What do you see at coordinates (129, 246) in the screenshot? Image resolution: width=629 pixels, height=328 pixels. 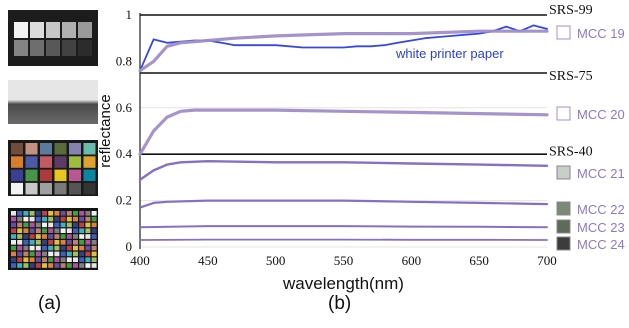 I see `y-tick-label: 0` at bounding box center [129, 246].